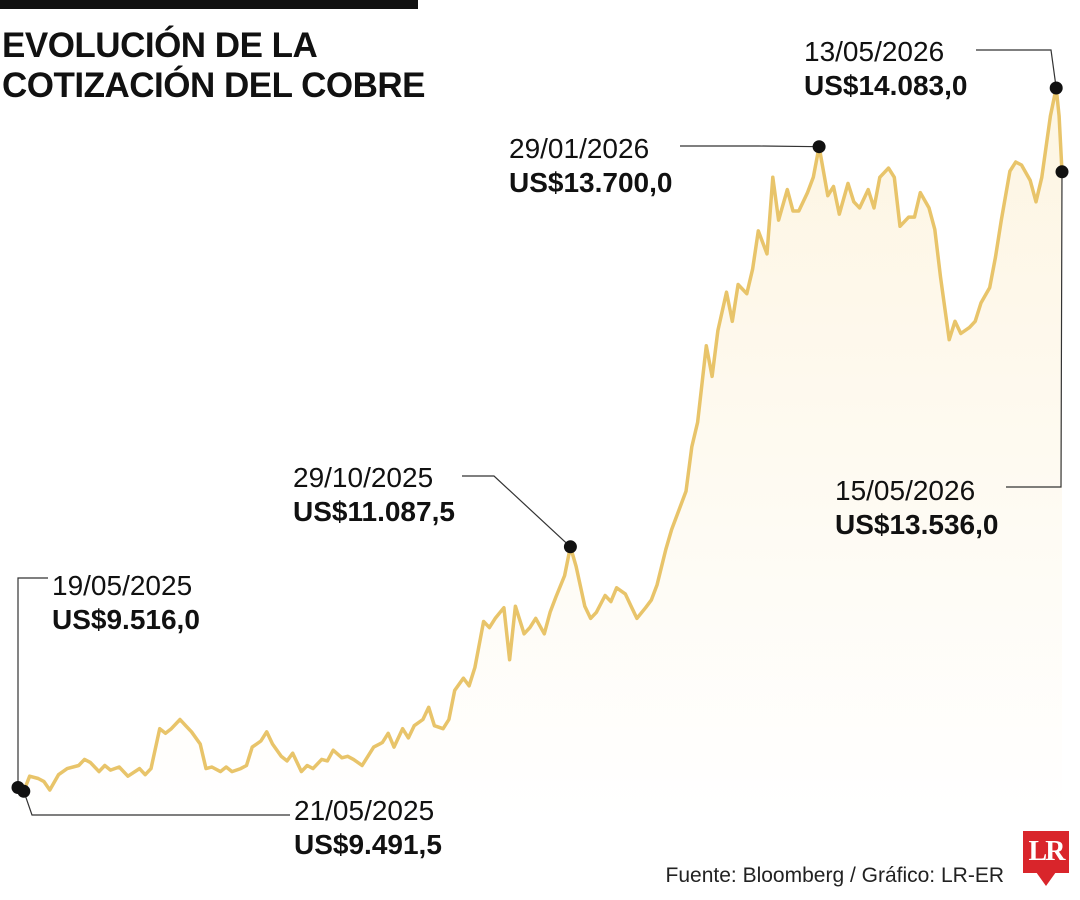 The height and width of the screenshot is (900, 1080). I want to click on annotation-date-label: 29/10/2025, so click(363, 477).